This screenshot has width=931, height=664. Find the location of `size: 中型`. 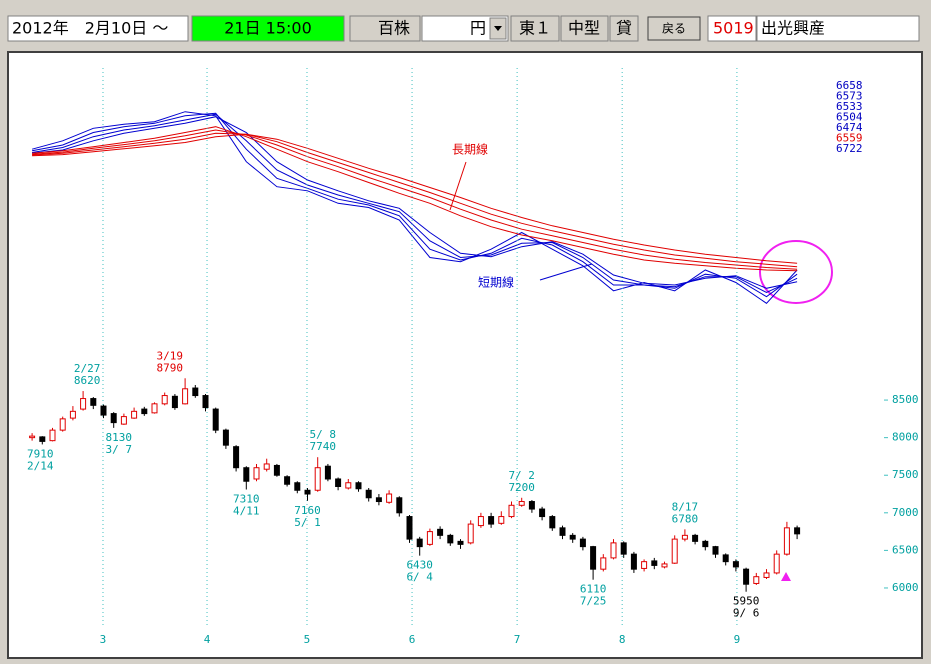

size: 中型 is located at coordinates (584, 28).